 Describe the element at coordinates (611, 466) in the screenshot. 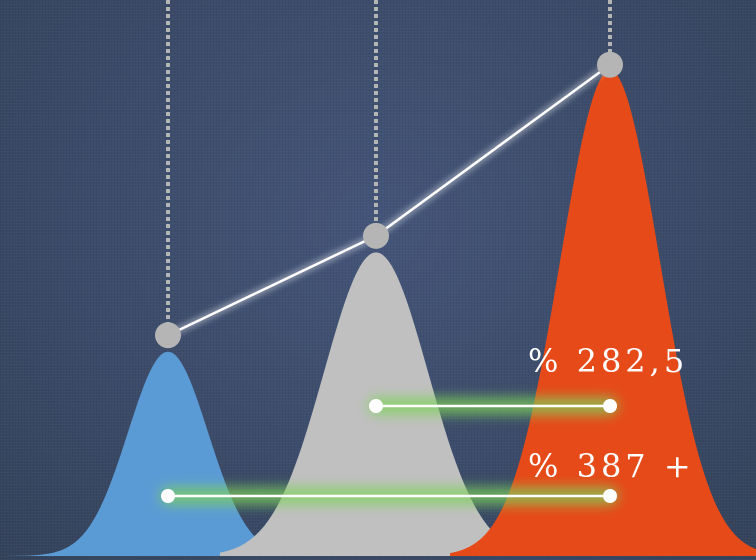

I see `comparison-label-2: % 387 +` at that location.